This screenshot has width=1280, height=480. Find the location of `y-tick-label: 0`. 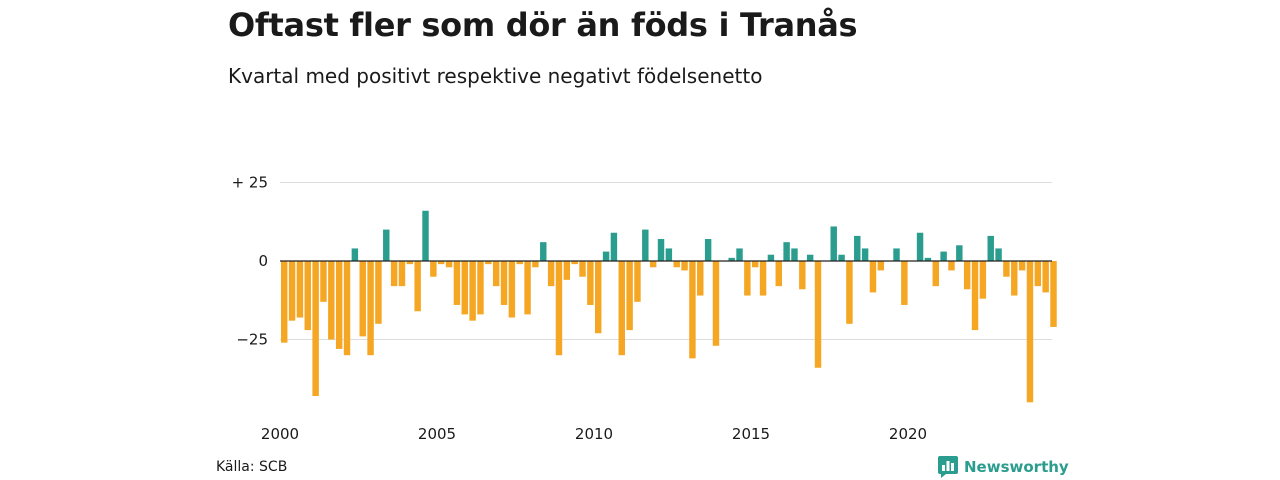

y-tick-label: 0 is located at coordinates (263, 261).